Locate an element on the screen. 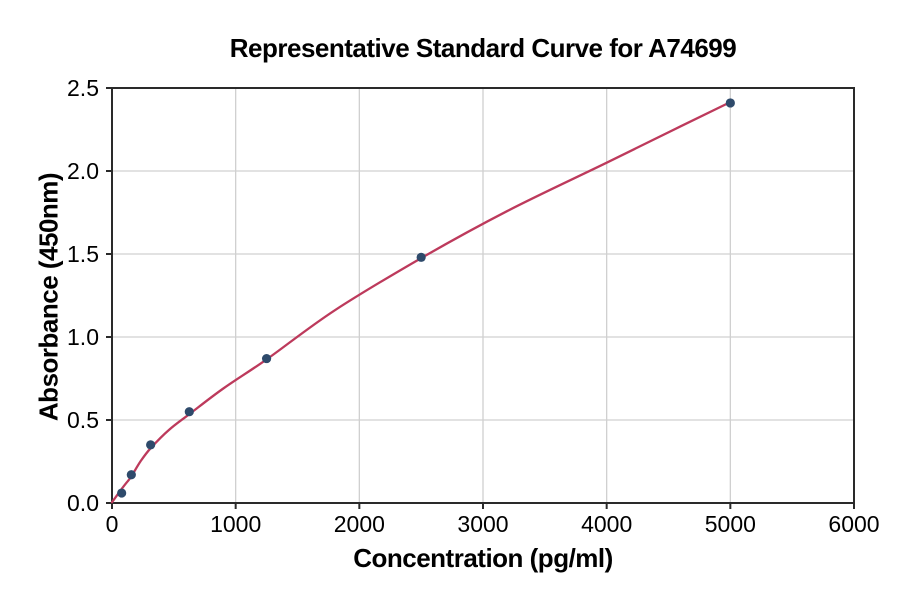  y-tick-label: 1.5 is located at coordinates (83, 254).